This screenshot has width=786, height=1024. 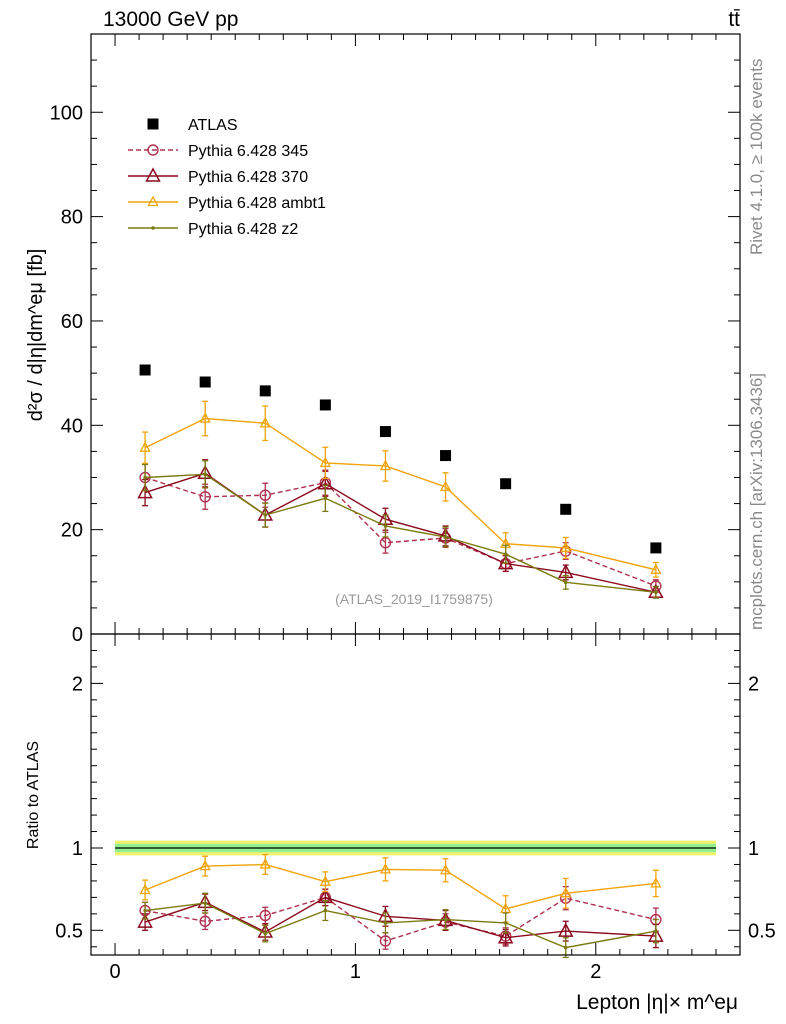 I want to click on ratio-y-tick-label-right: 2, so click(x=753, y=684).